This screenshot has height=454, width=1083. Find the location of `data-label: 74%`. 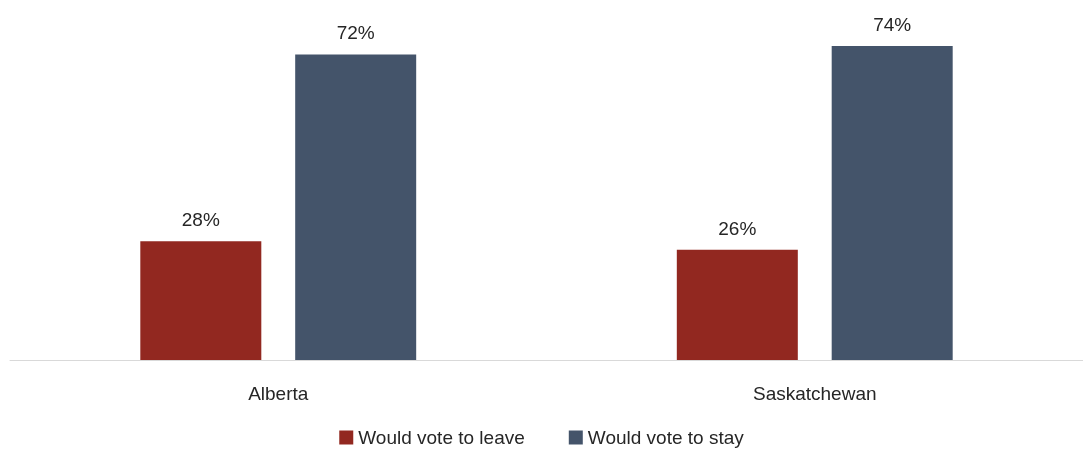

data-label: 74% is located at coordinates (892, 24).